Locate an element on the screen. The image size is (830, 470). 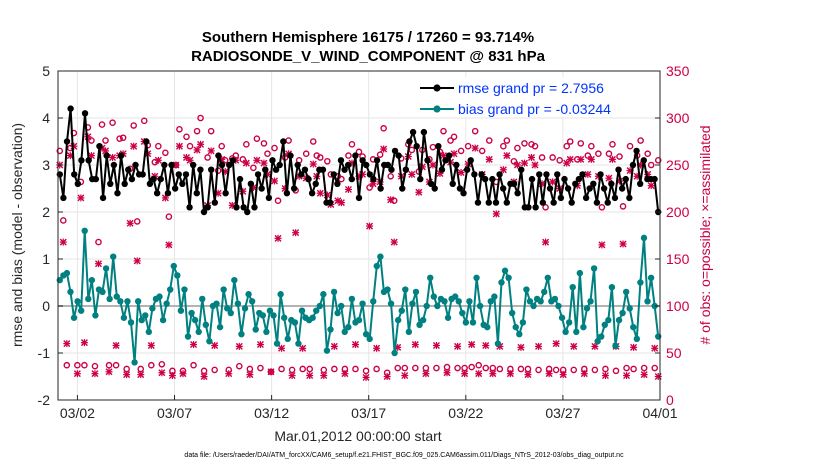
y2-tick-label: 100 is located at coordinates (678, 306).